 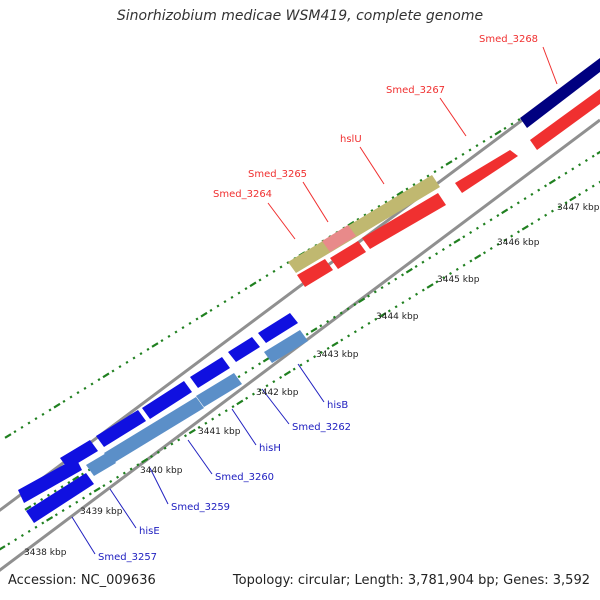 What do you see at coordinates (351, 139) in the screenshot?
I see `gene-label: hslU` at bounding box center [351, 139].